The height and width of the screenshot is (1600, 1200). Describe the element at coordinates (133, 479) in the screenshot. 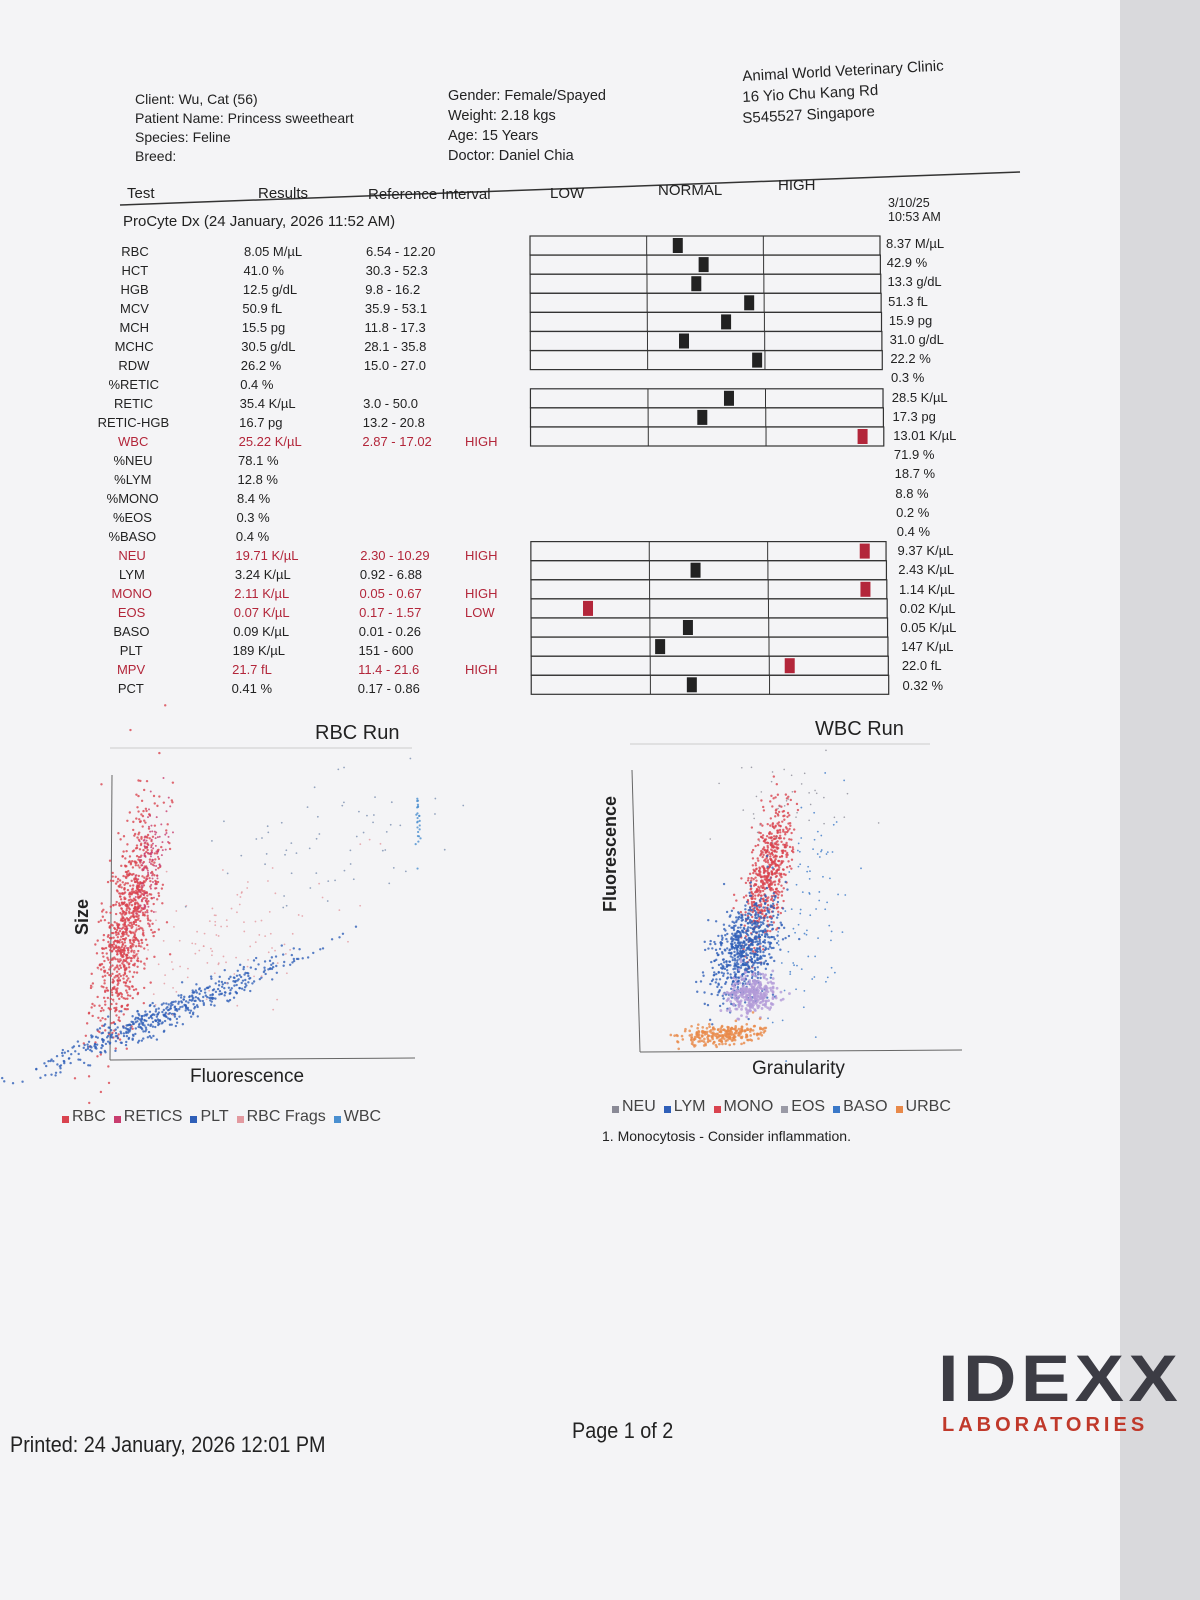

I see `test-name: %LYM` at that location.